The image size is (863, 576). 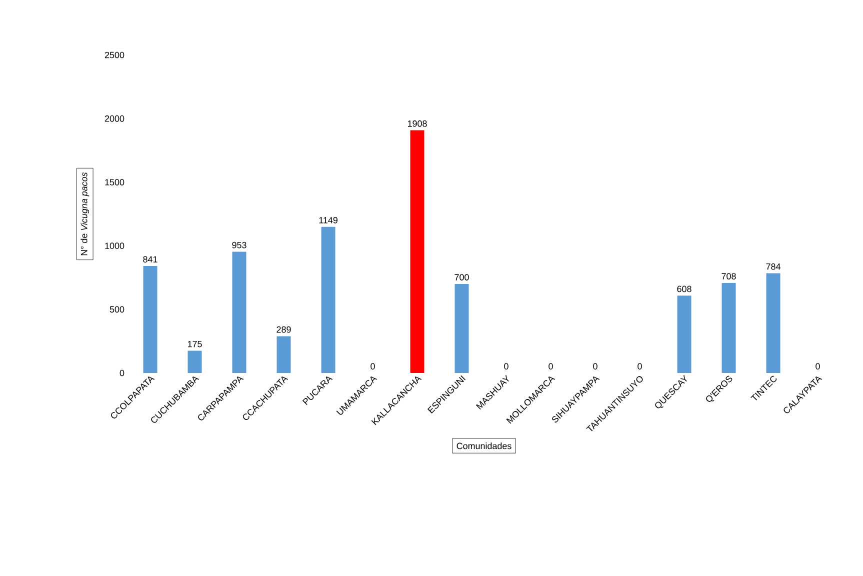 What do you see at coordinates (117, 309) in the screenshot?
I see `y-tick-label: 500` at bounding box center [117, 309].